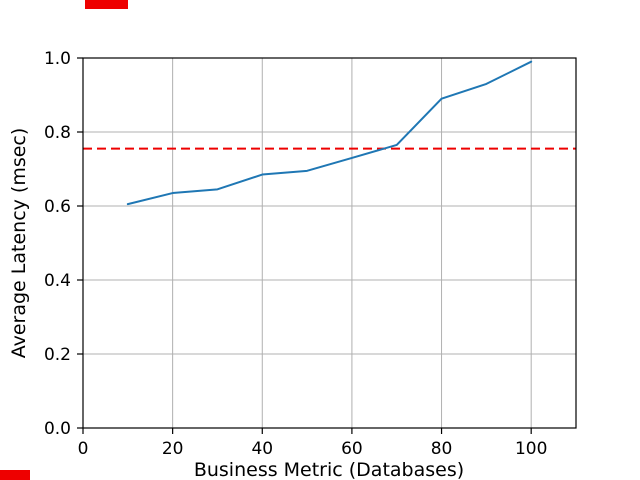 The width and height of the screenshot is (640, 480). Describe the element at coordinates (531, 449) in the screenshot. I see `x-tick-label: 100` at that location.